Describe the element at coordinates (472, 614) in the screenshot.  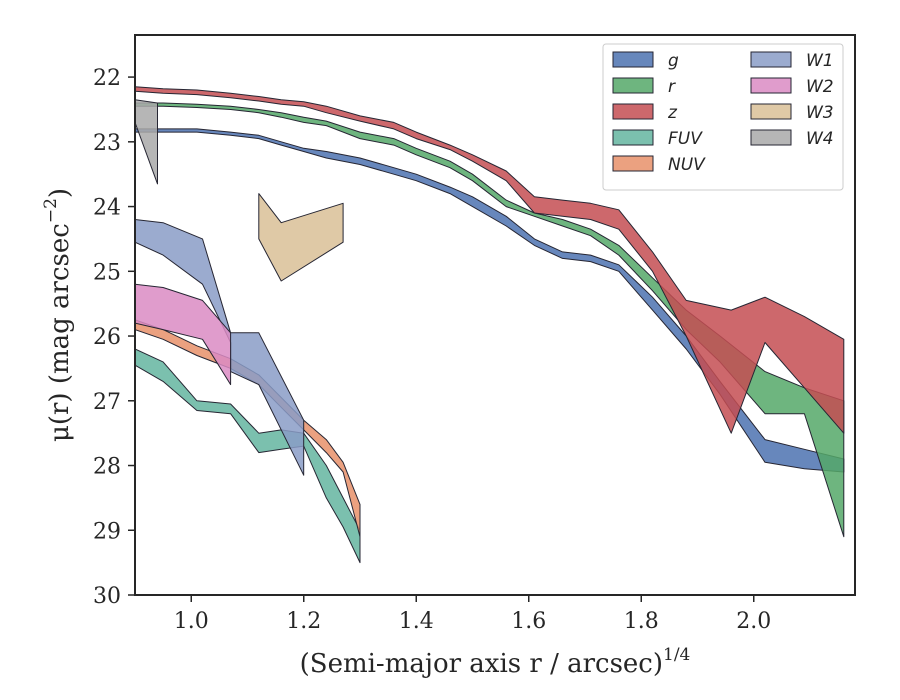
I see `x-axis: 1.0 1.2 1.4 1.6 1.8 2.0` at that location.